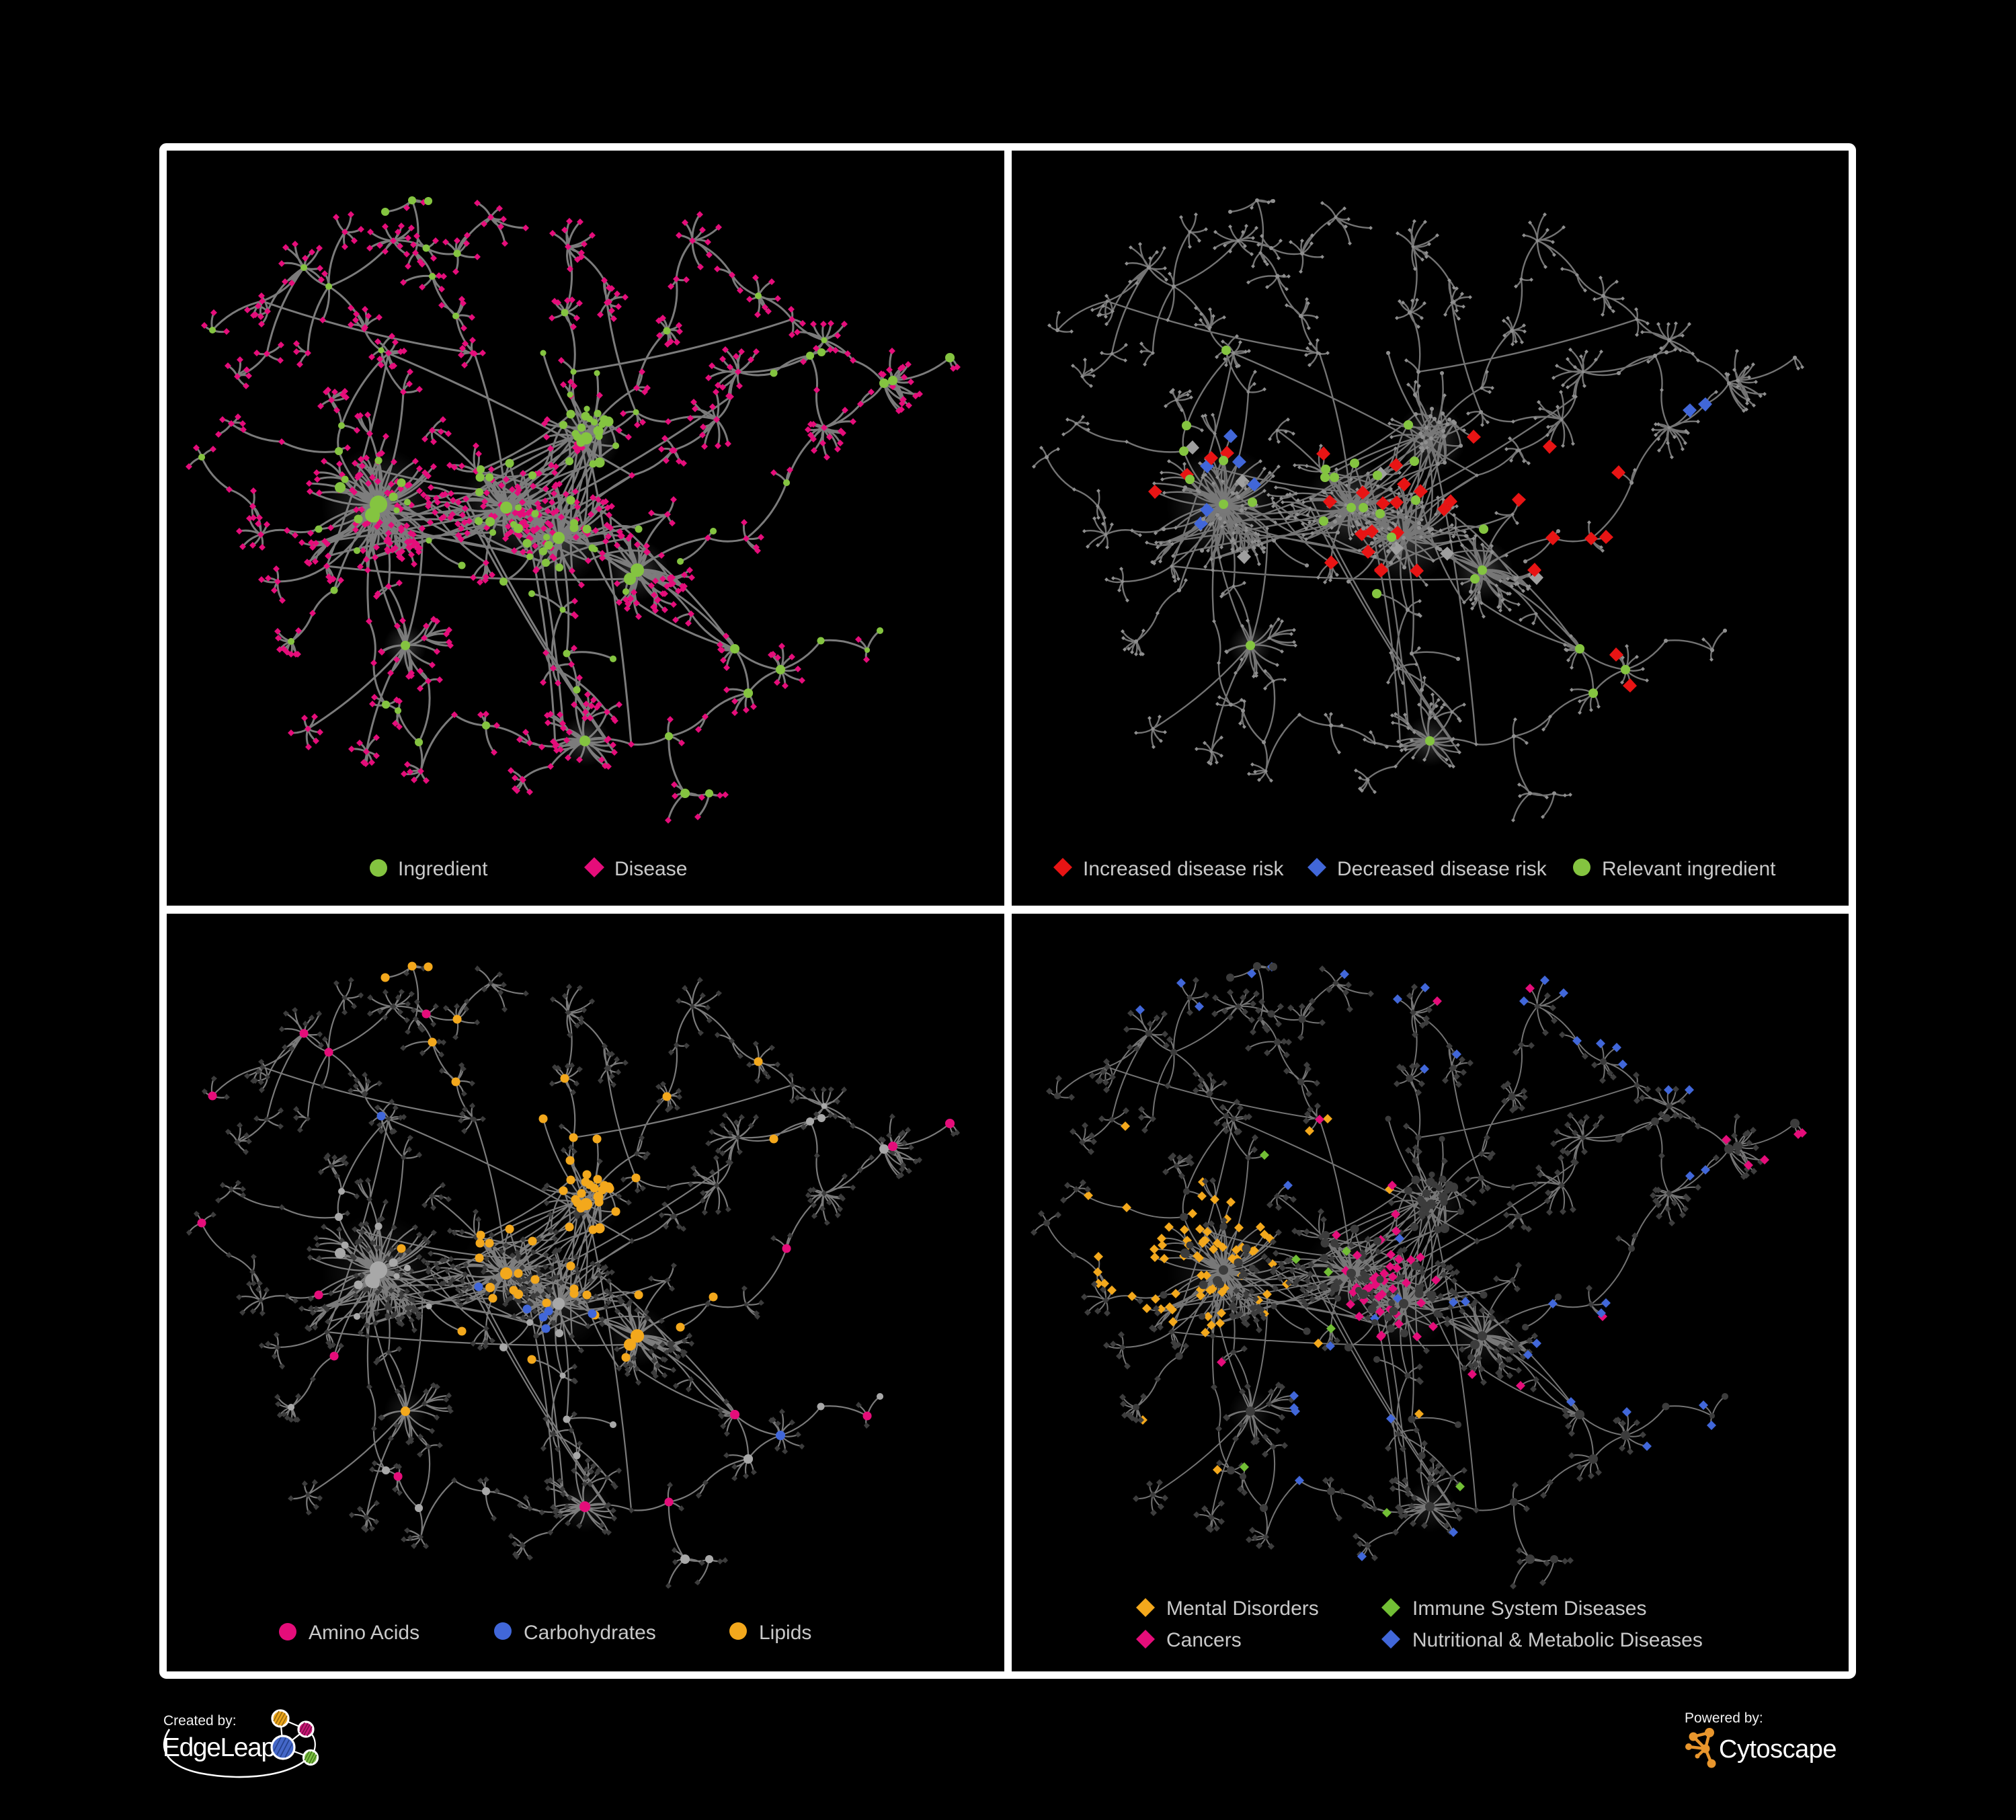 Image resolution: width=2016 pixels, height=1820 pixels. I want to click on svg-text: Lipids, so click(785, 1633).